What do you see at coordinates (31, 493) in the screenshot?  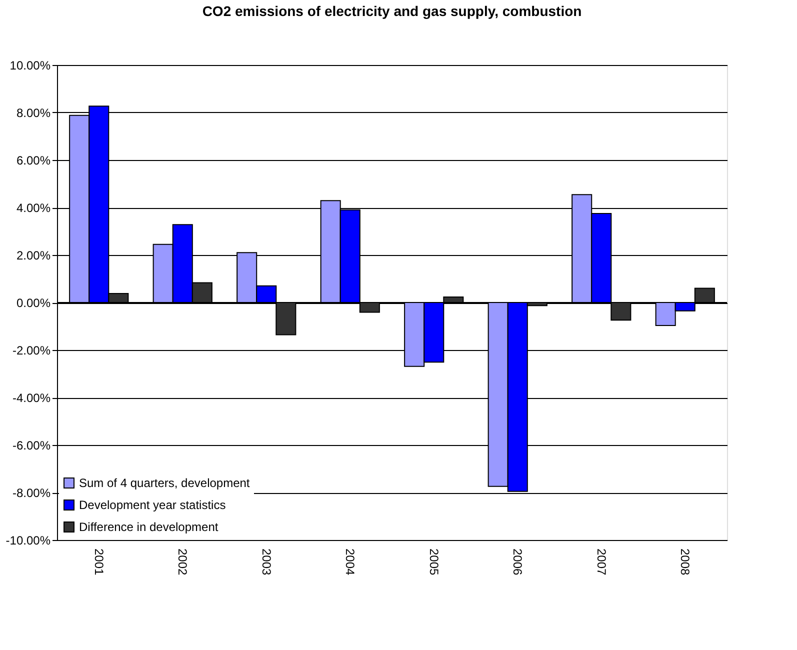 I see `y-tick-label: -8.00%` at bounding box center [31, 493].